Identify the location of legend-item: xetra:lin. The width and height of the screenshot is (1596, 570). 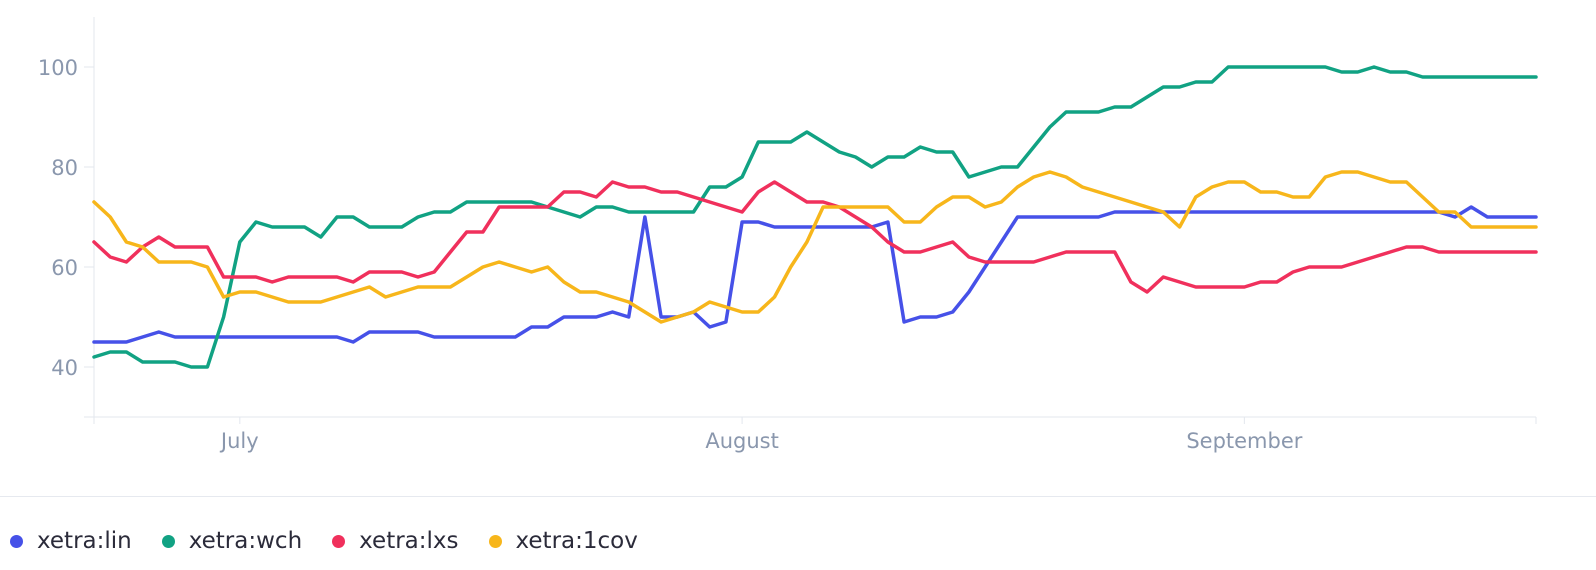
(71, 541).